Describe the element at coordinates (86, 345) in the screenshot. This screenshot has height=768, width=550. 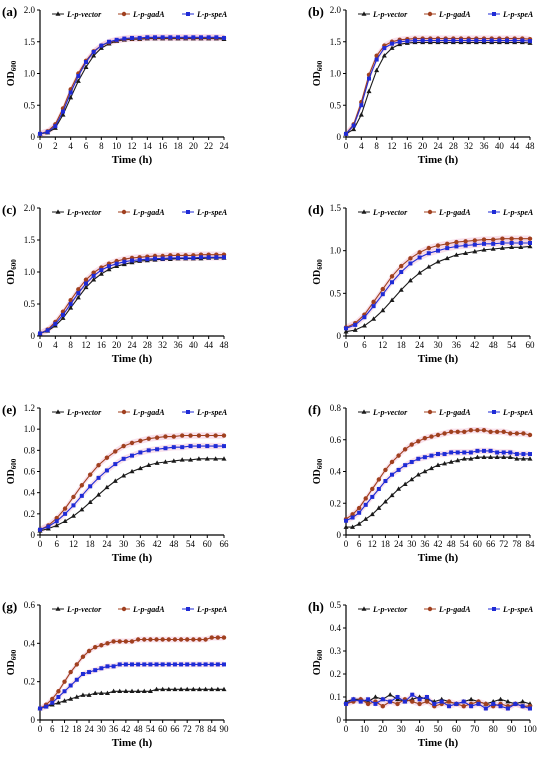
I see `x-tick-label: 12` at that location.